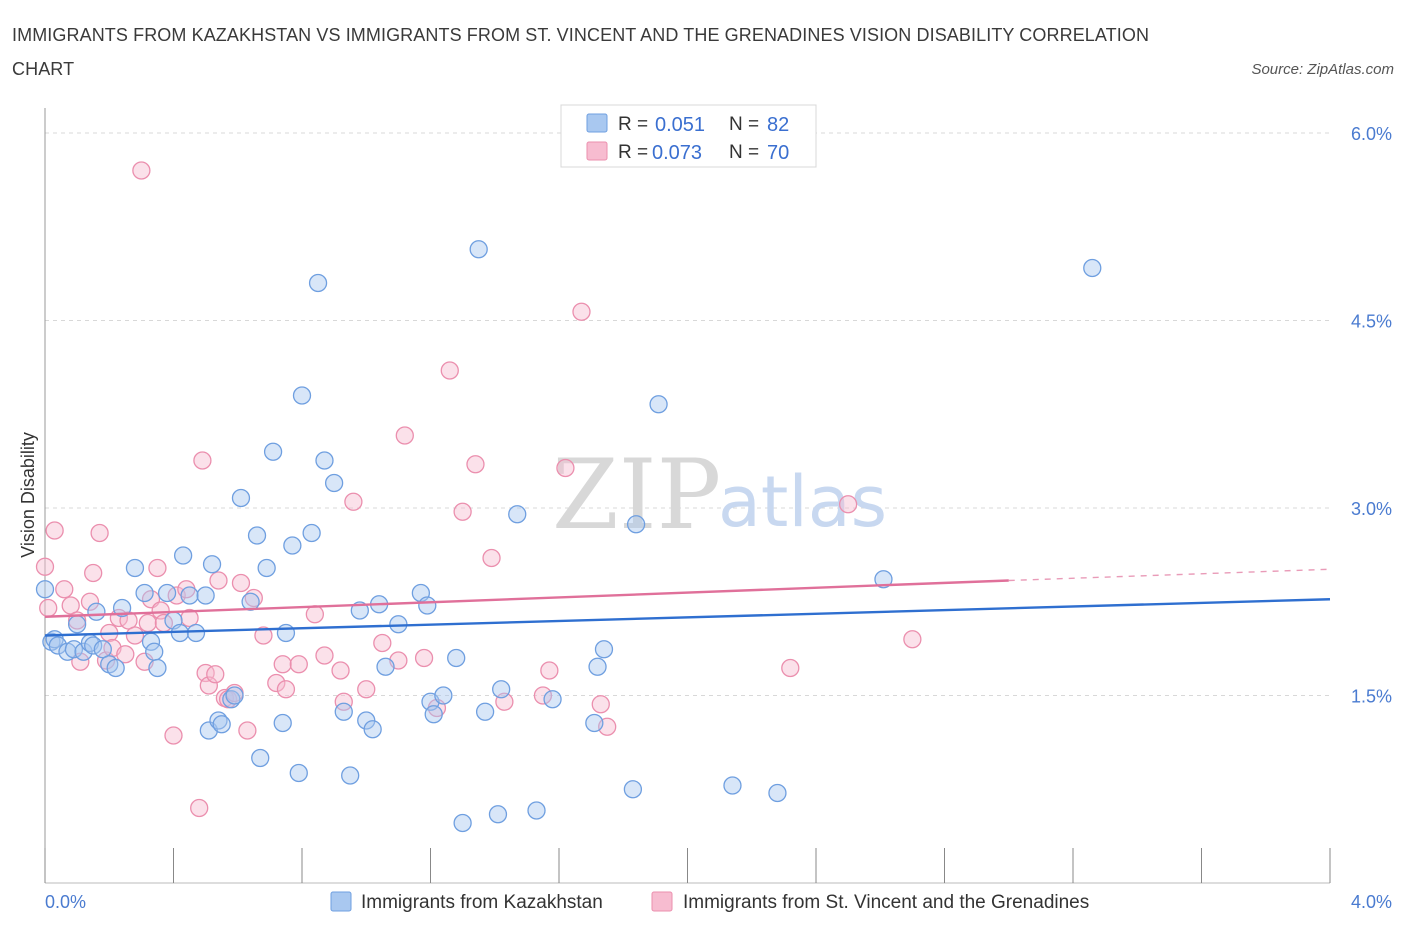 This screenshot has width=1406, height=930. Describe the element at coordinates (1371, 415) in the screenshot. I see `y-tick-labels: 1.5% 3.0% 4.5% 6.0%` at that location.